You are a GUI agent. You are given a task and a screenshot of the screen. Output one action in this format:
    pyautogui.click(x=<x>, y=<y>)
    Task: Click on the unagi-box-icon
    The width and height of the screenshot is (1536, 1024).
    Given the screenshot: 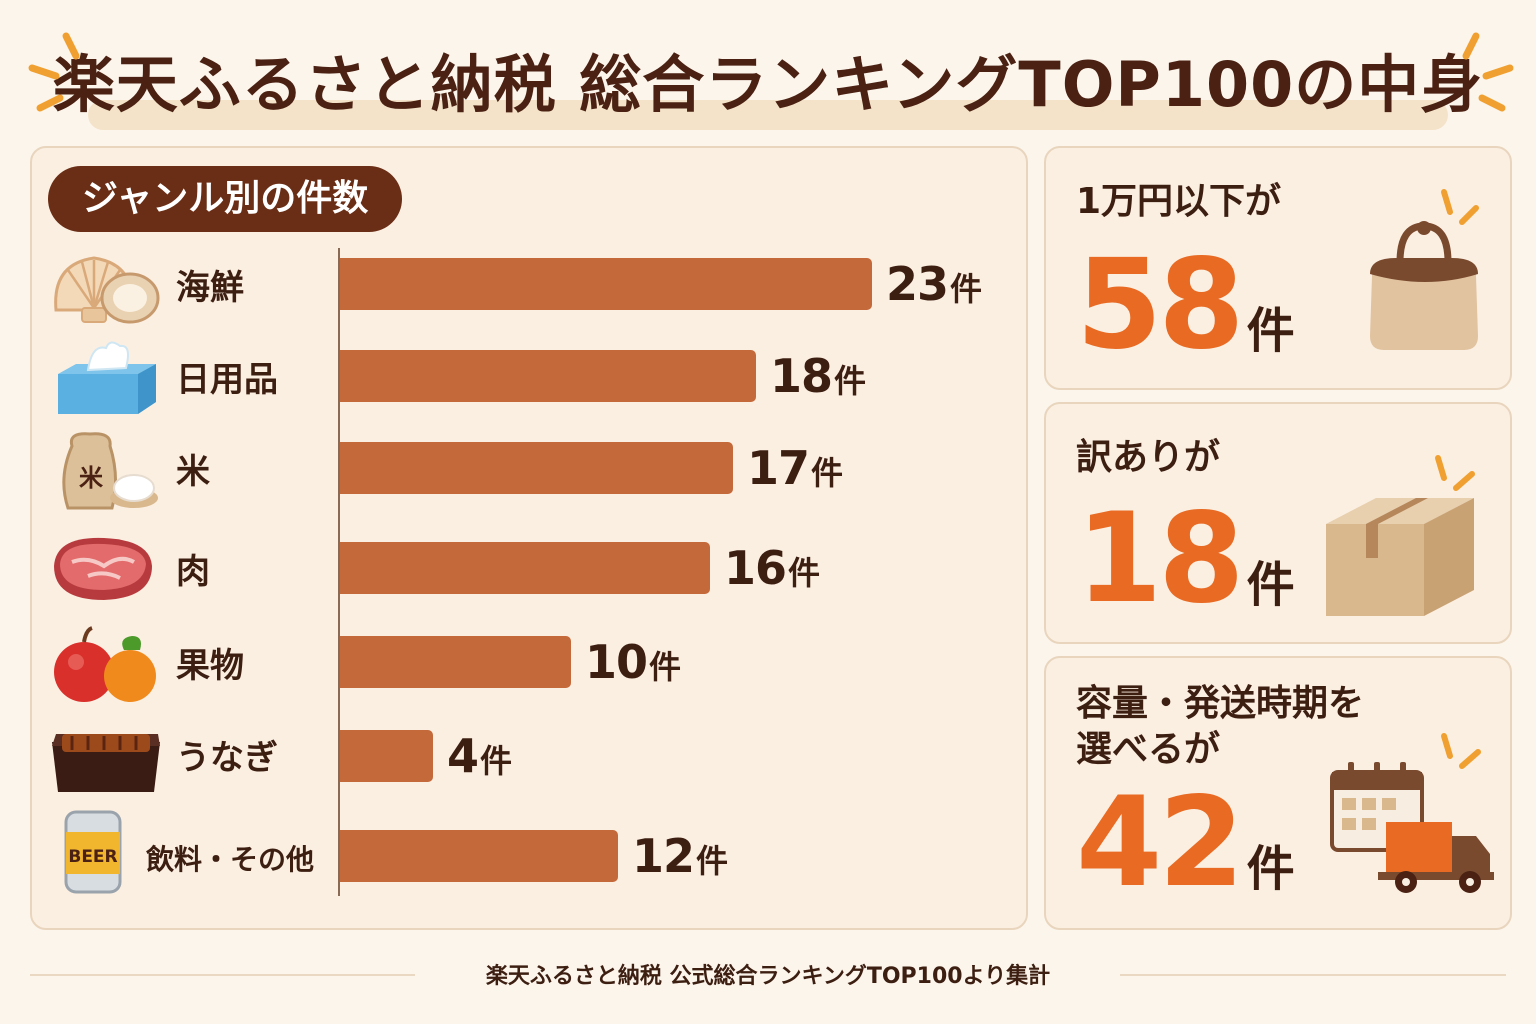 What is the action you would take?
    pyautogui.click(x=106, y=763)
    